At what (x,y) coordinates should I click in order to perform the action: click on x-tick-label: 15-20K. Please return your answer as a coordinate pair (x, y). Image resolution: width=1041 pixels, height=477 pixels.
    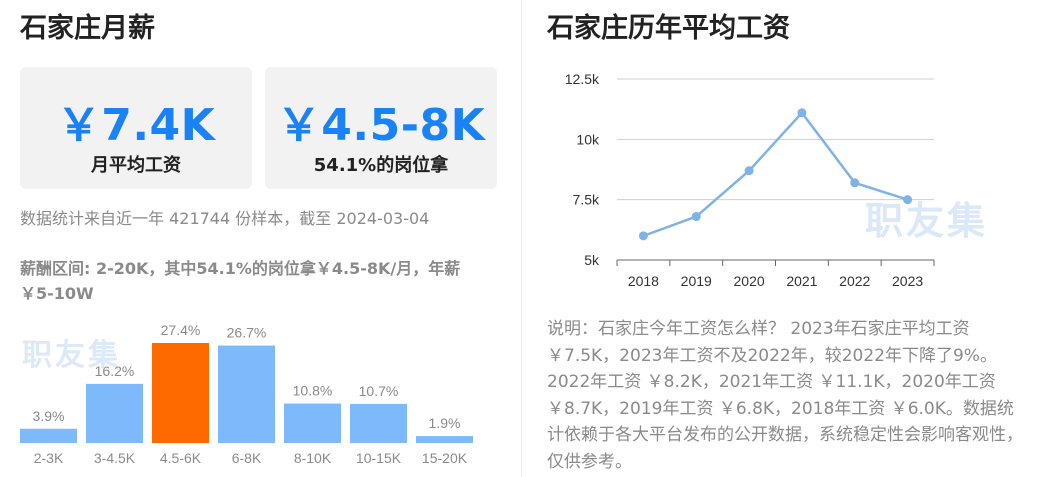
    Looking at the image, I should click on (445, 458).